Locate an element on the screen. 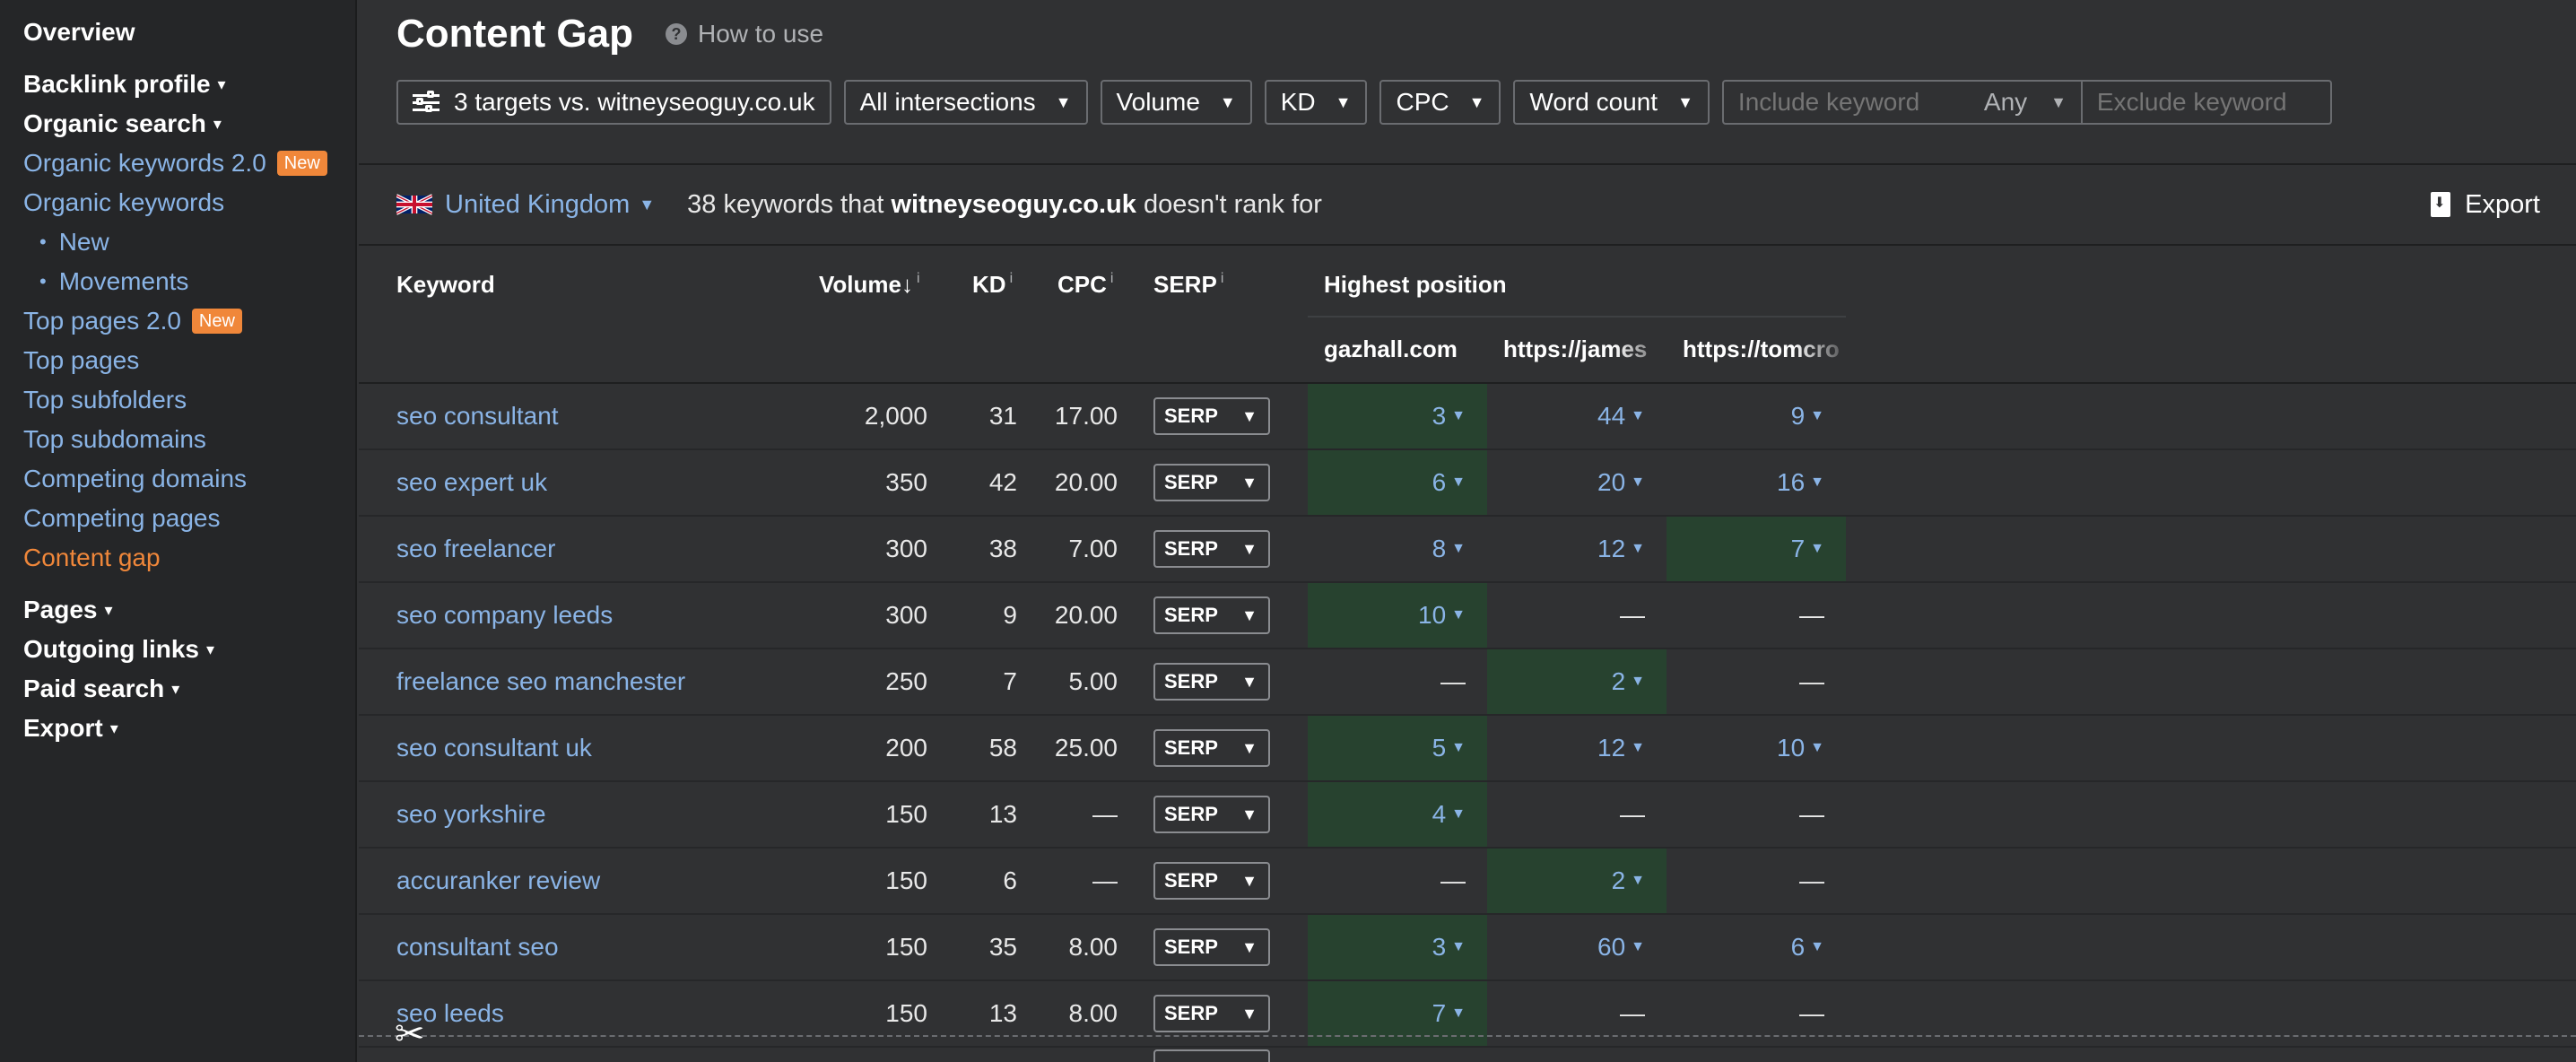 The width and height of the screenshot is (2576, 1062). header-keyword: Keyword is located at coordinates (445, 284).